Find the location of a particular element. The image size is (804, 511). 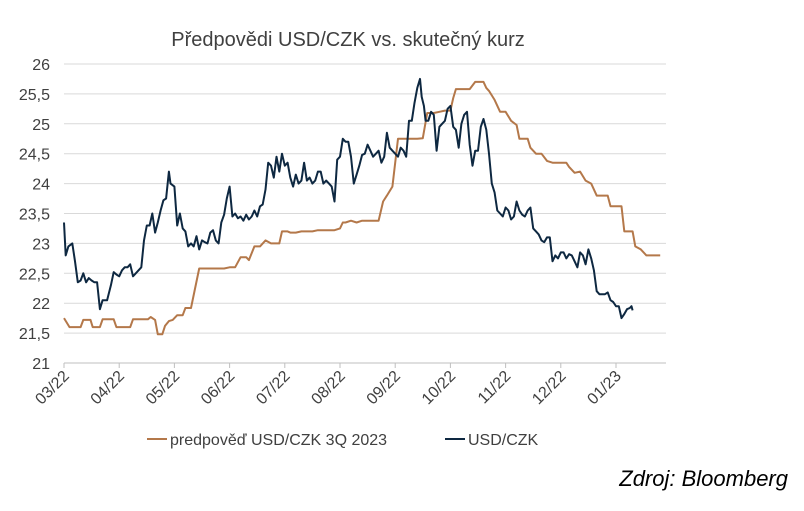

chart-title: Předpovědi USD/CZK vs. skutečný kurz is located at coordinates (347, 40).